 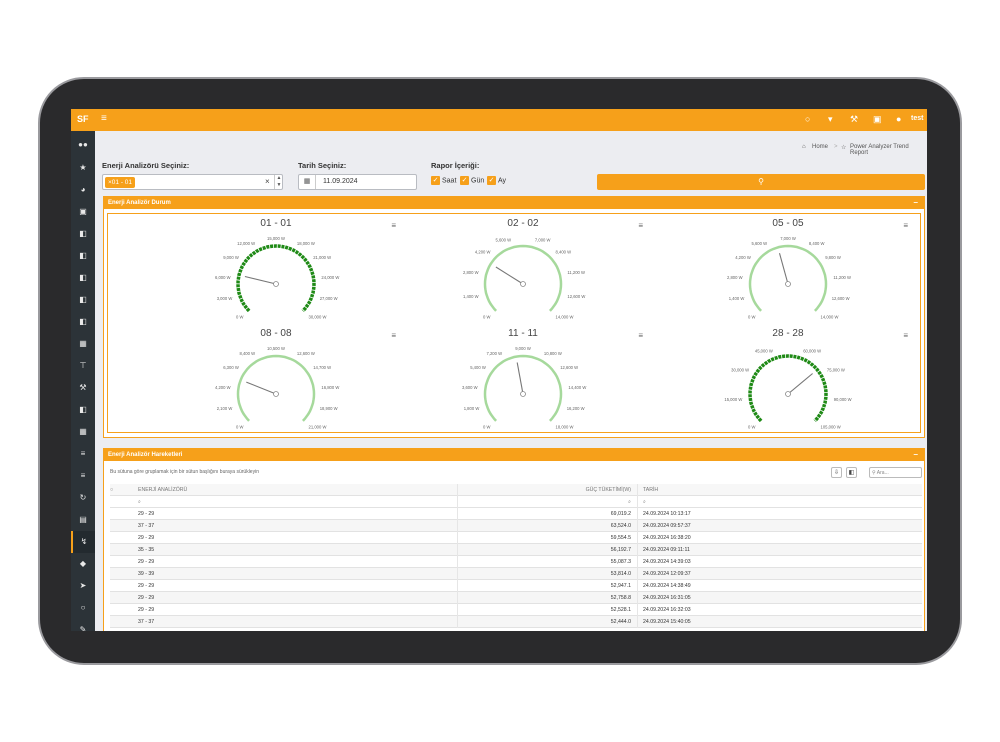 I want to click on gauge-tick-label: 6,000 W, so click(x=223, y=277).